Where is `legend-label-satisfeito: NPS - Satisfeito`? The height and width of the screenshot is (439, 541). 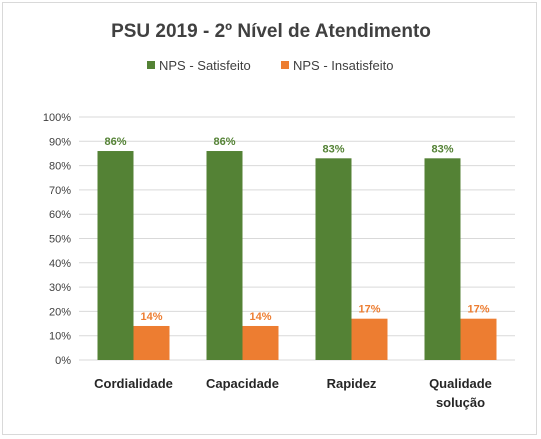 legend-label-satisfeito: NPS - Satisfeito is located at coordinates (205, 65).